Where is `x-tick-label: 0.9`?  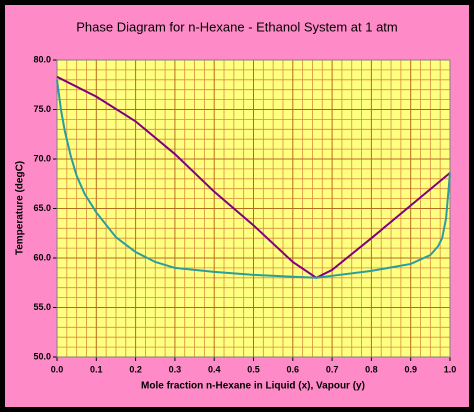
x-tick-label: 0.9 is located at coordinates (410, 369).